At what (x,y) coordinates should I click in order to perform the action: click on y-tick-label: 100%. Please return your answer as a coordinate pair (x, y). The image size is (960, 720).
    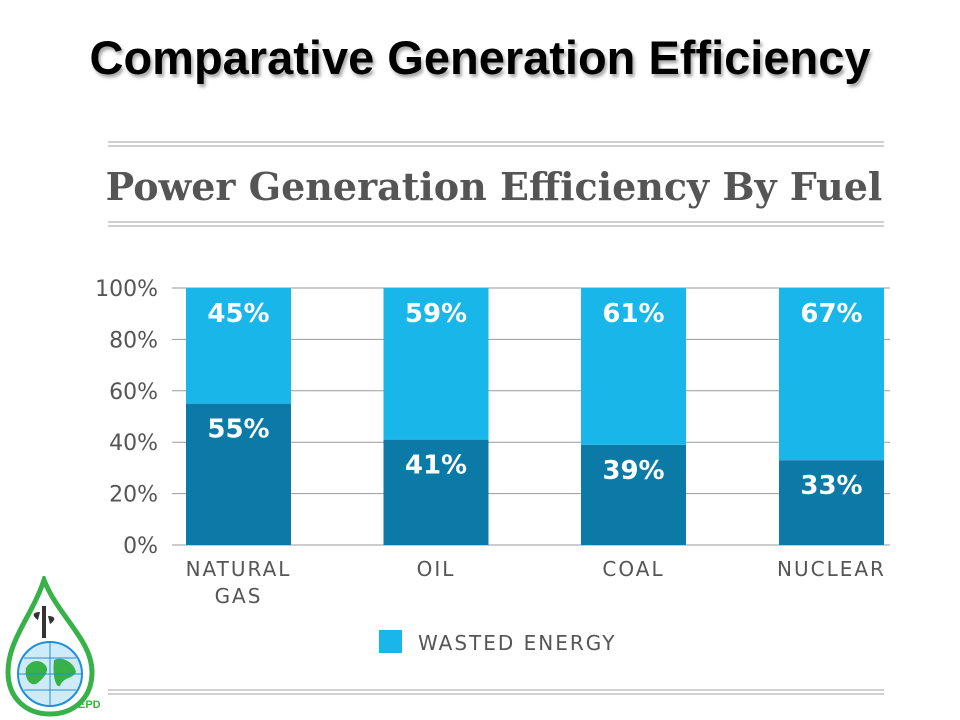
    Looking at the image, I should click on (126, 289).